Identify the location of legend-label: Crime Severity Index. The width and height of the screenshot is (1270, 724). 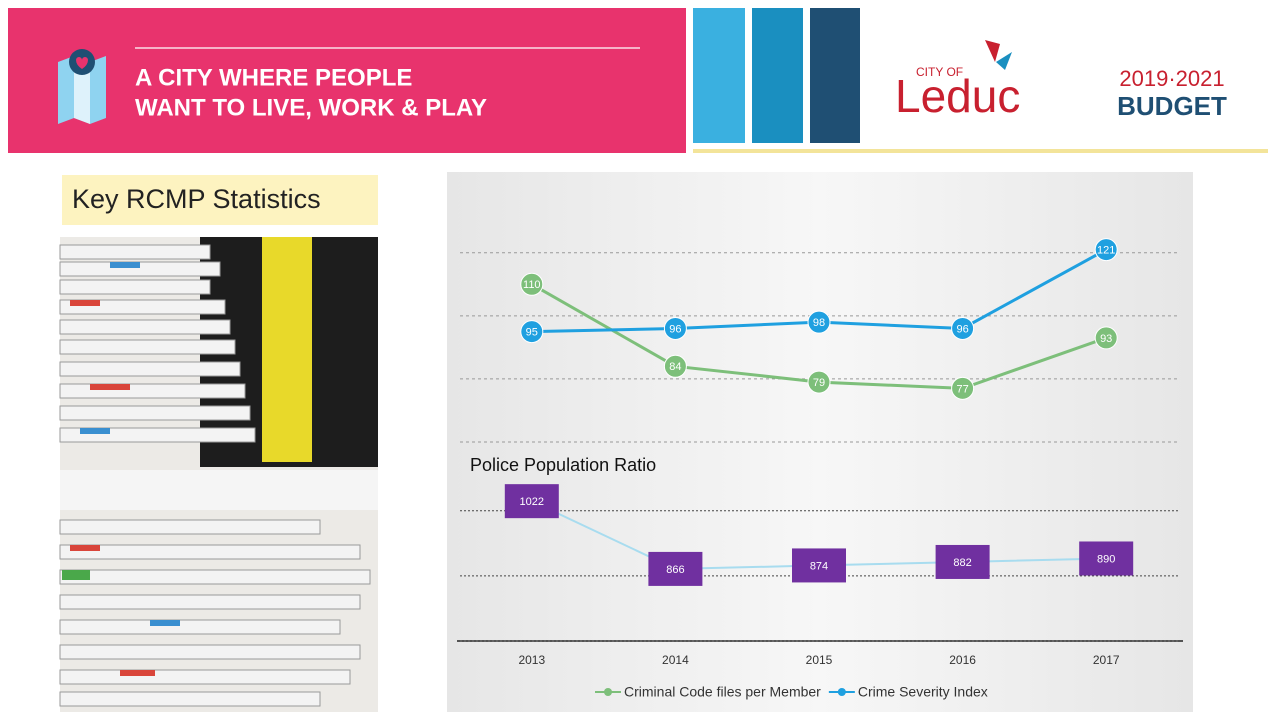
(923, 692).